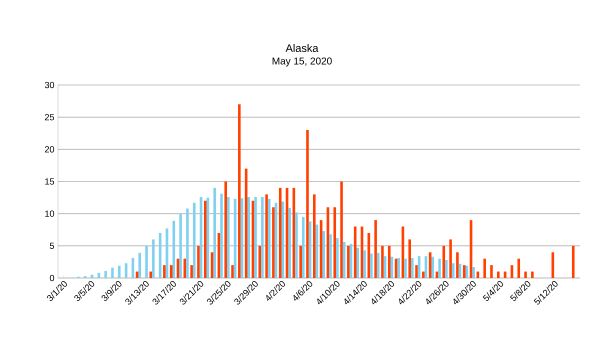  What do you see at coordinates (49, 117) in the screenshot?
I see `y-tick-label: 25` at bounding box center [49, 117].